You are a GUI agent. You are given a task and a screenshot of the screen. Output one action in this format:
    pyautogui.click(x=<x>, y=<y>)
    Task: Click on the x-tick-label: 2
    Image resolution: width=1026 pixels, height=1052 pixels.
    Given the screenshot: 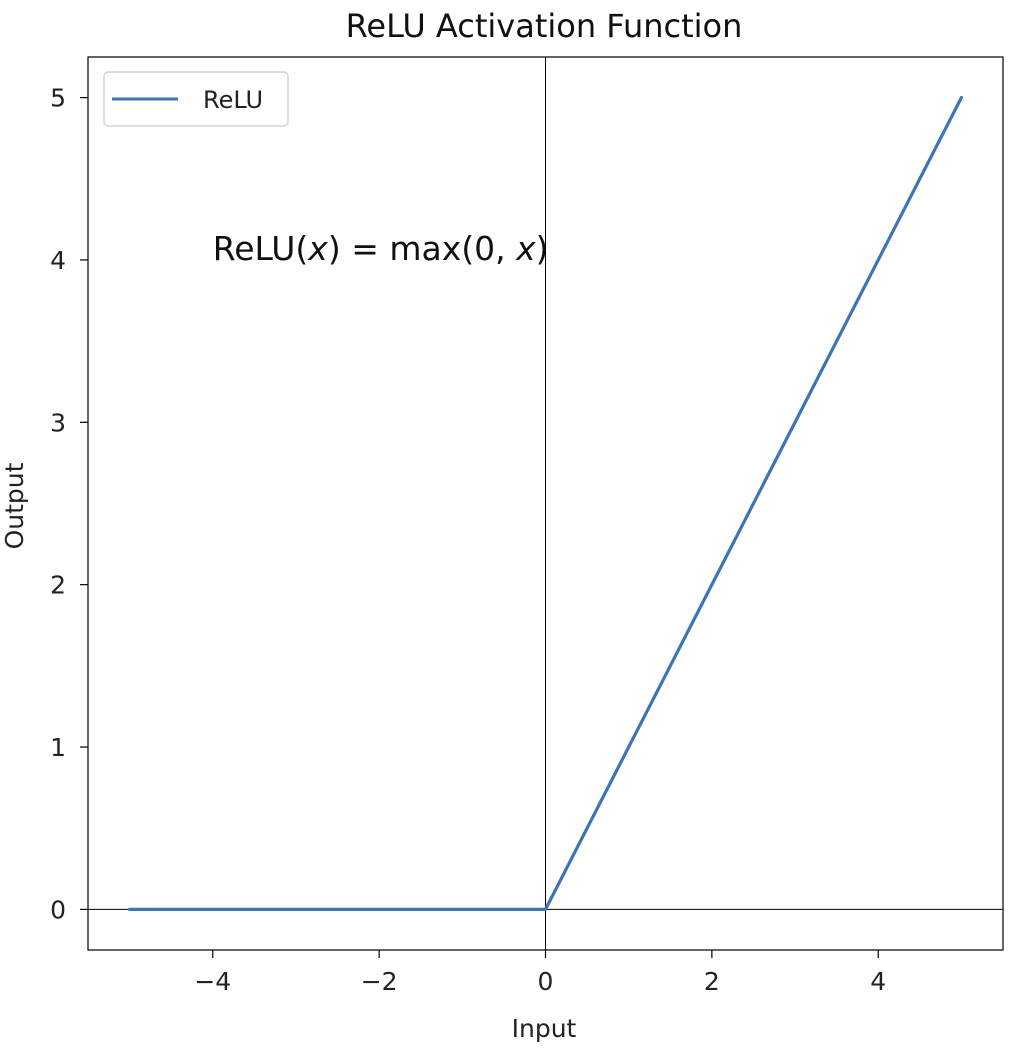 What is the action you would take?
    pyautogui.click(x=712, y=981)
    